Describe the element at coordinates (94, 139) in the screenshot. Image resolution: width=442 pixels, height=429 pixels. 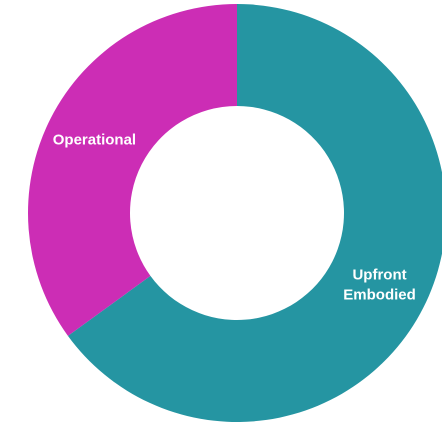
I see `slice-label: Operational` at that location.